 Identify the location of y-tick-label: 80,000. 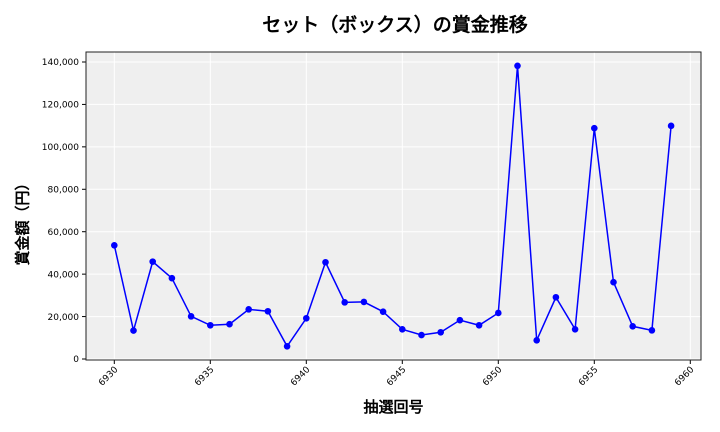
(64, 190).